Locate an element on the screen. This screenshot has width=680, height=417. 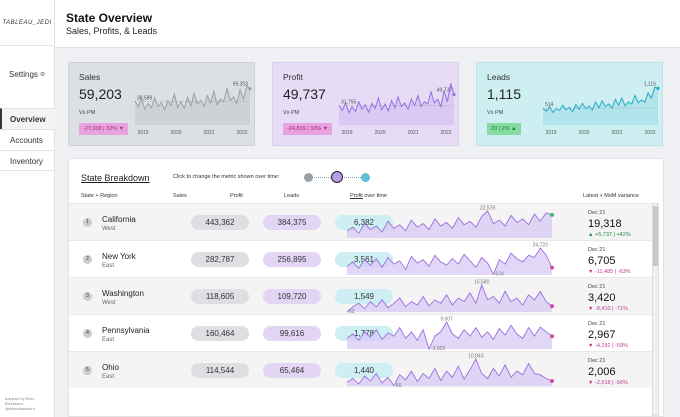
x-tick-label: 2022 is located at coordinates (649, 133).